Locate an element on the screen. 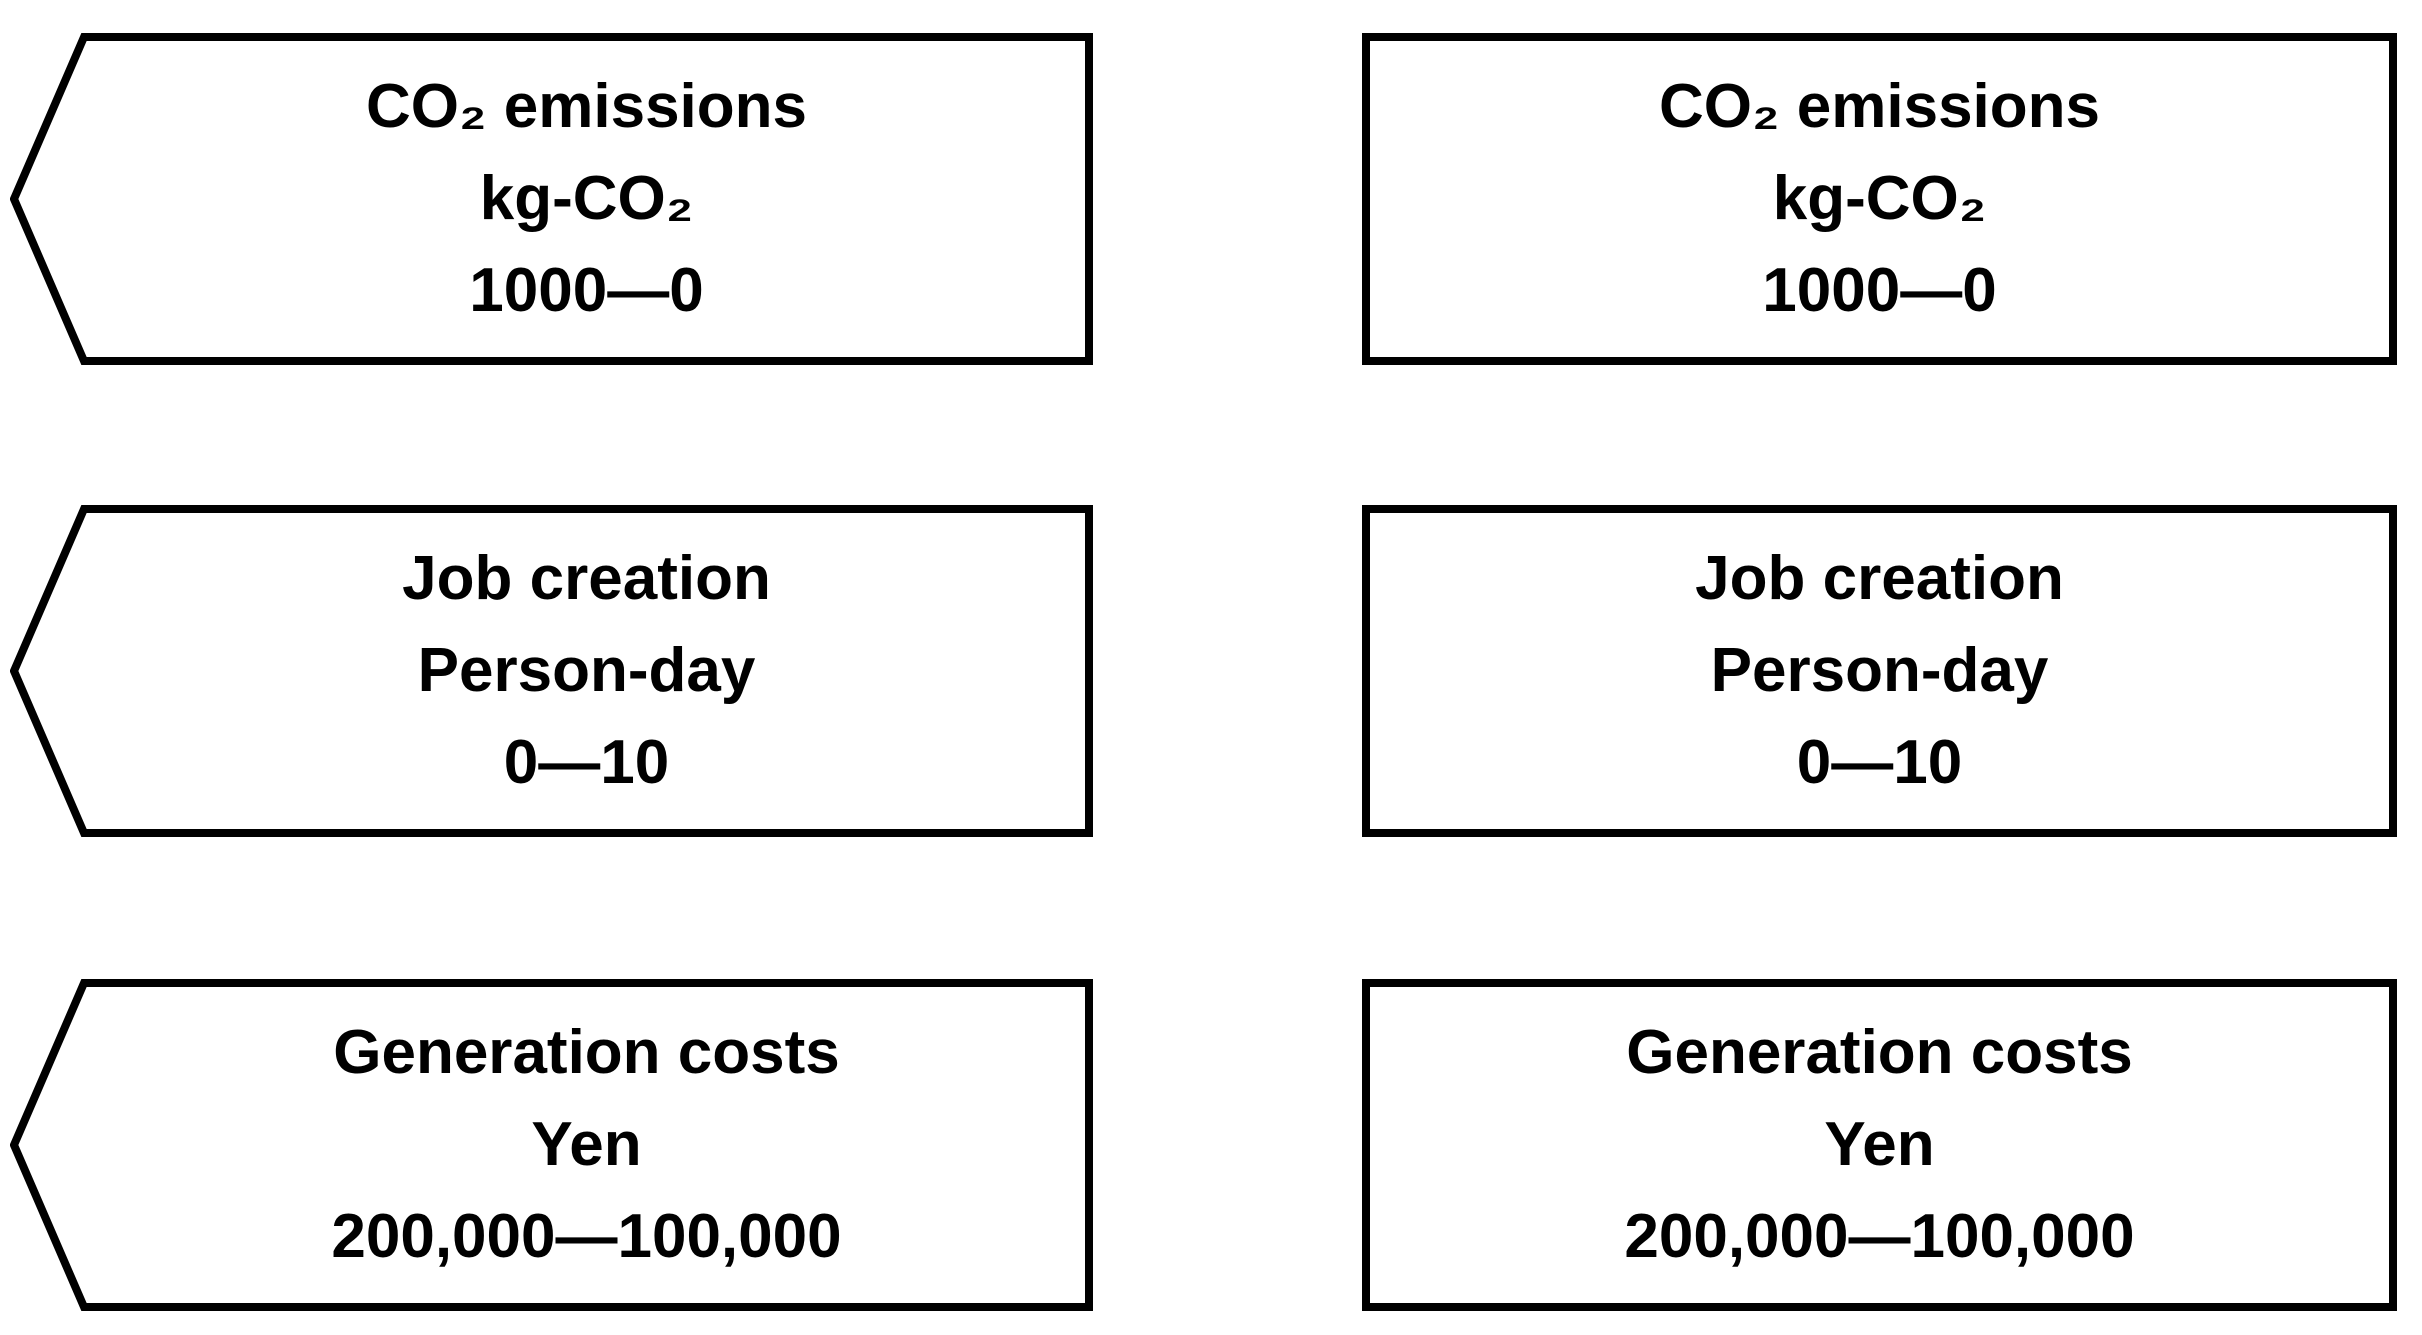 This screenshot has height=1335, width=2422. generation-costs-arrow-card: Generation costs Yen 200,000—100,000 is located at coordinates (551, 1145).